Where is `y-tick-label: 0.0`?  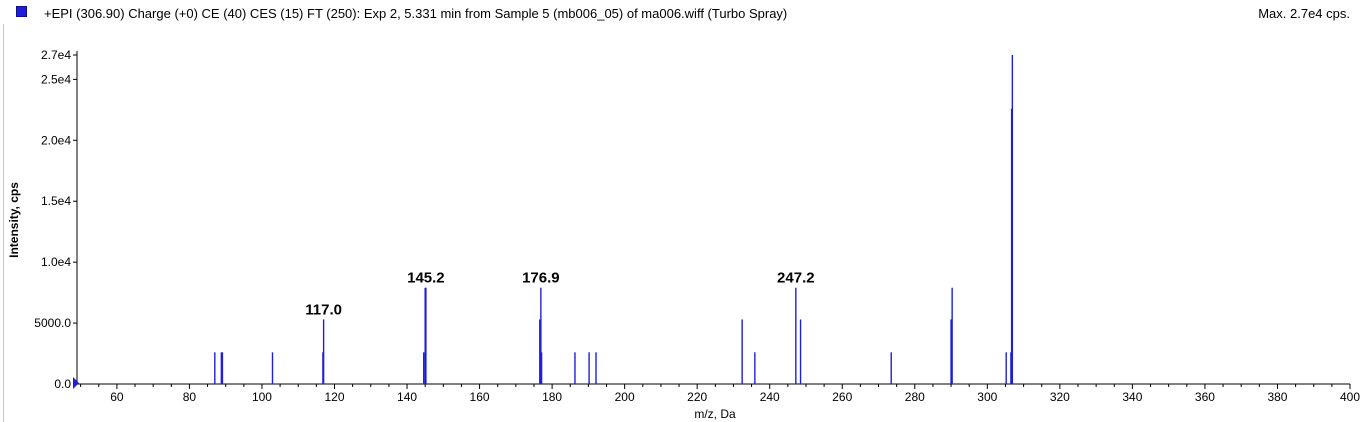
y-tick-label: 0.0 is located at coordinates (62, 384).